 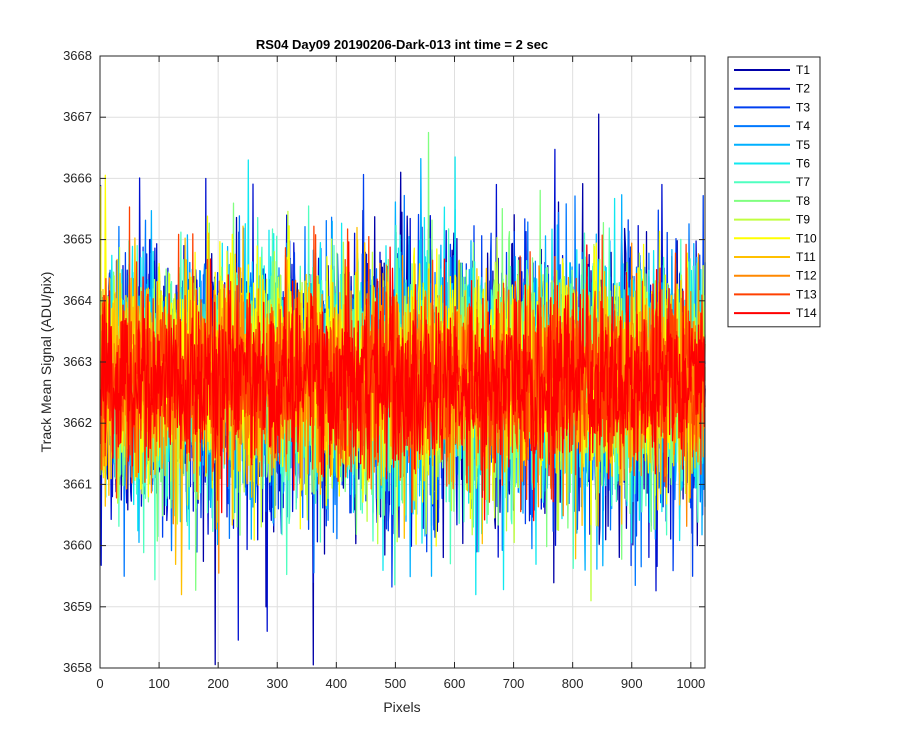 What do you see at coordinates (396, 683) in the screenshot?
I see `x-tick-label: 500` at bounding box center [396, 683].